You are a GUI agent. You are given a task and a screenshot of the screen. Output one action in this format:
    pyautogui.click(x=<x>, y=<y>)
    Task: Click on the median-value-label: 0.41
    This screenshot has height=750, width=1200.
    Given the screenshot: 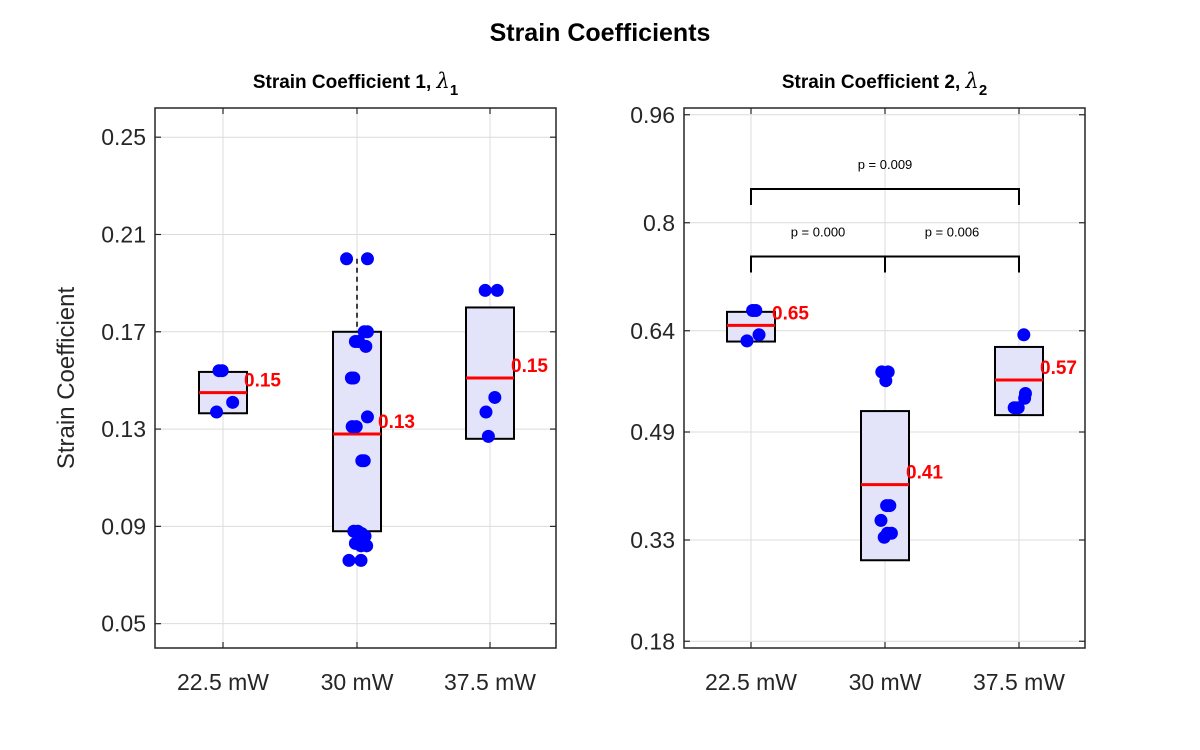 What is the action you would take?
    pyautogui.click(x=924, y=473)
    